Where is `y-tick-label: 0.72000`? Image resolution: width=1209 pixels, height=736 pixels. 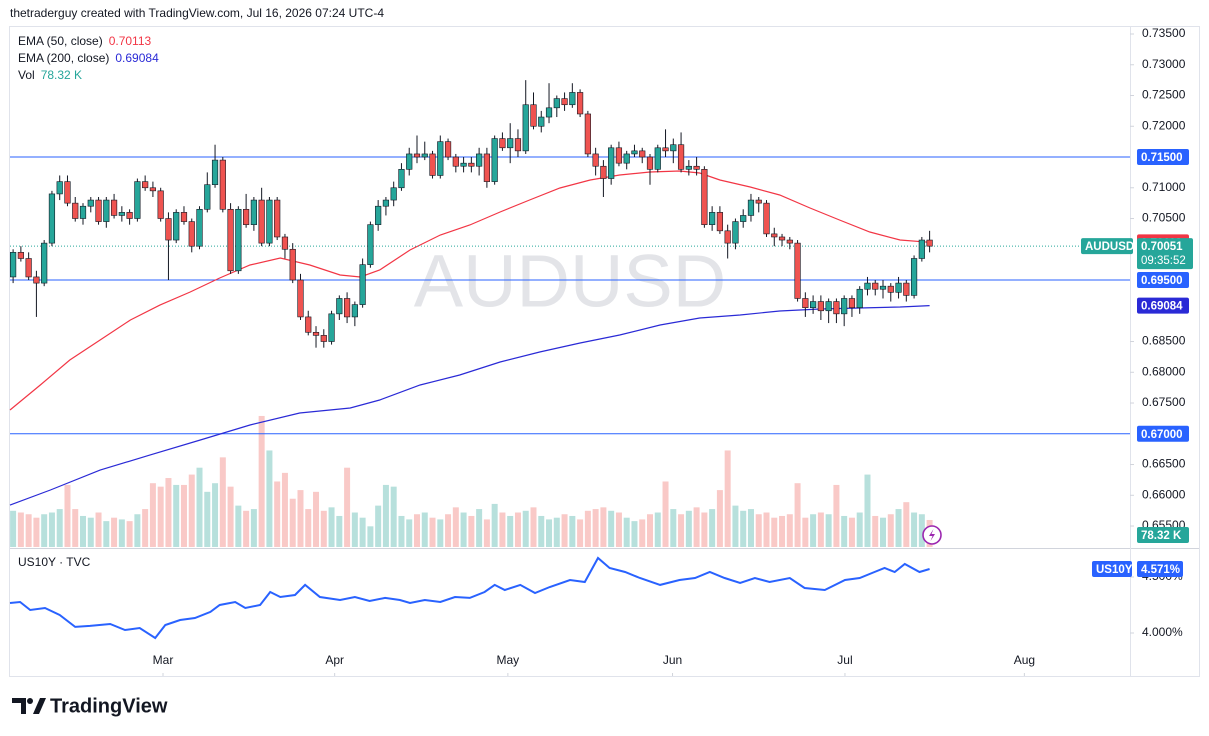
y-tick-label: 0.72000 is located at coordinates (1164, 125).